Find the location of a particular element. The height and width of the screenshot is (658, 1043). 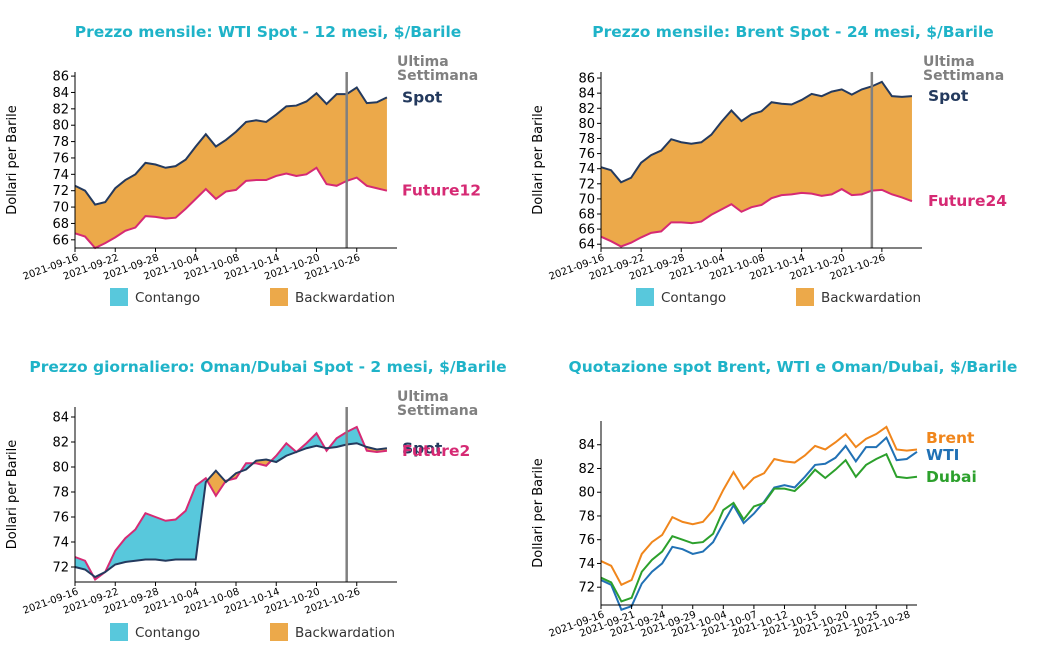

dubai-series-label: Dubai is located at coordinates (951, 477).